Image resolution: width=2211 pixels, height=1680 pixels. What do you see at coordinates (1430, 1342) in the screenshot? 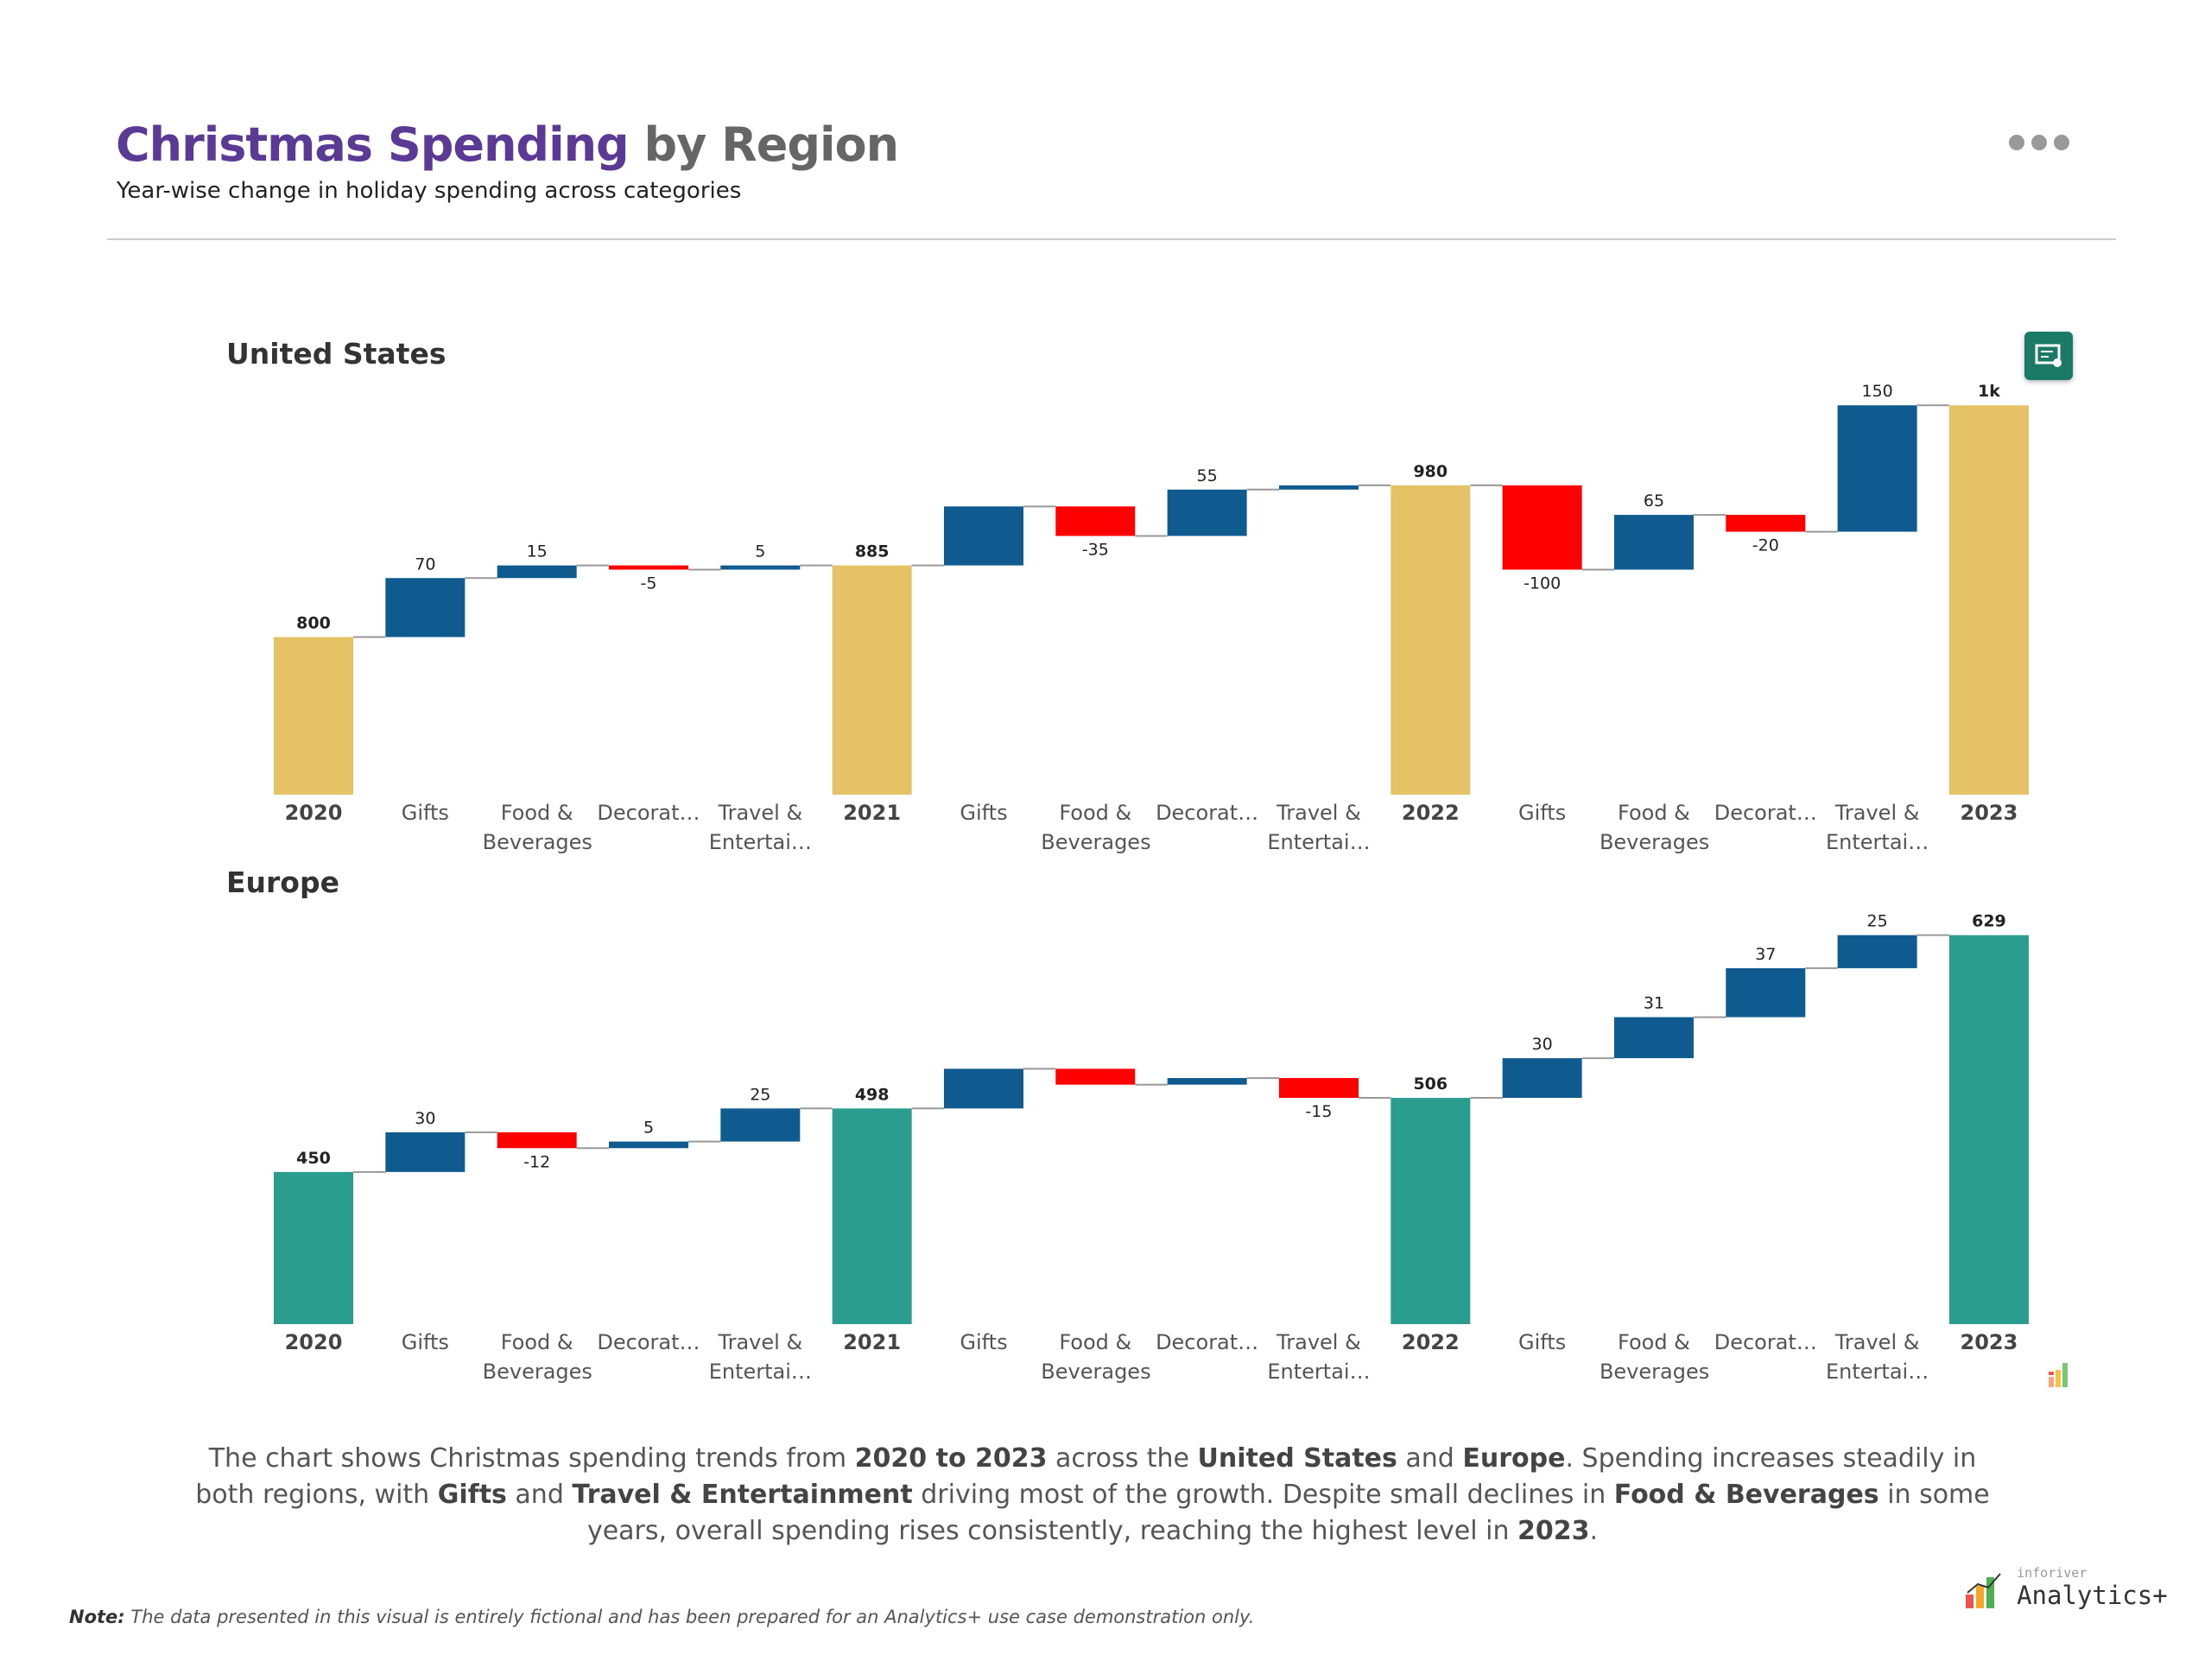
I see `x-tick-label: 2022` at bounding box center [1430, 1342].